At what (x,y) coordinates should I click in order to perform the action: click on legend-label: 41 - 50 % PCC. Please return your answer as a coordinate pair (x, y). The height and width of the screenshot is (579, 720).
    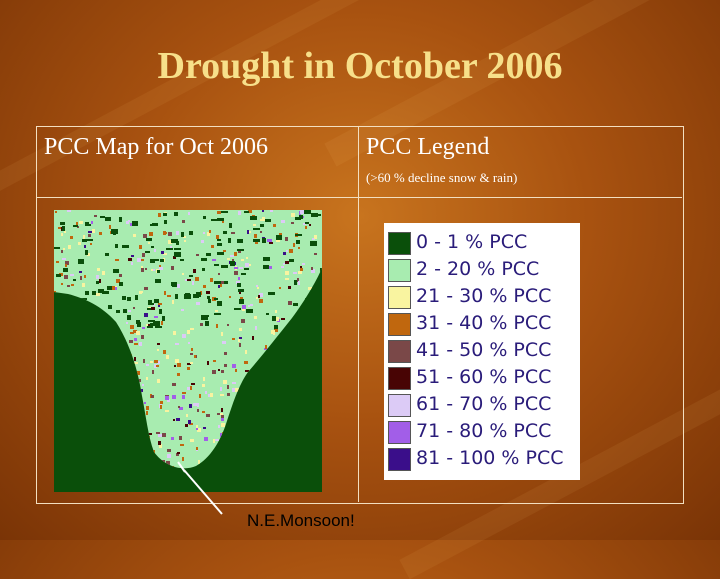
    Looking at the image, I should click on (484, 350).